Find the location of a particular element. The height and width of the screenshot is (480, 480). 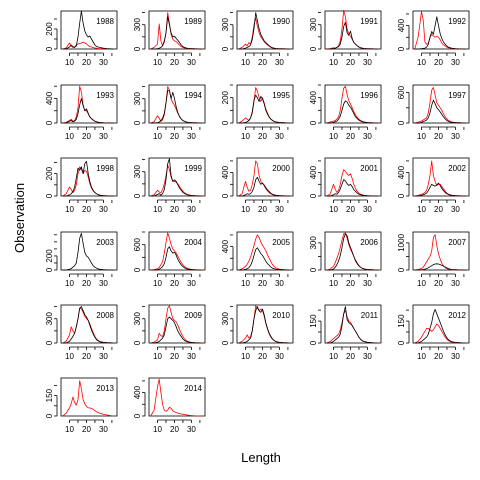

panel-2011: 0 150 10 20 30 2011 is located at coordinates (345, 332).